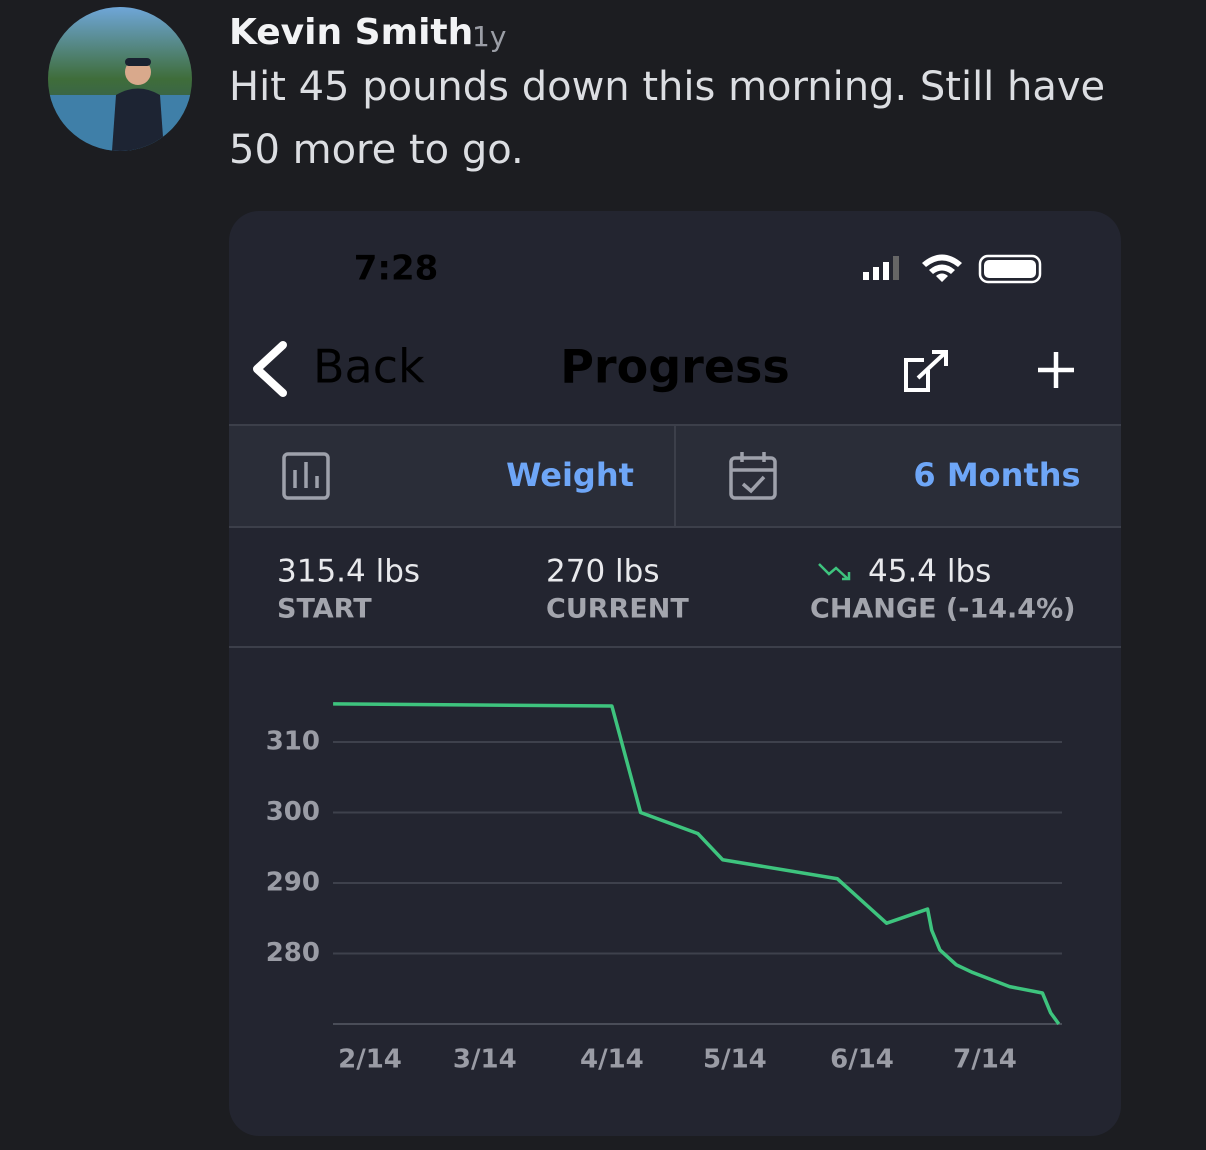 Image resolution: width=1206 pixels, height=1150 pixels. What do you see at coordinates (929, 572) in the screenshot?
I see `stat-value: 45.4 lbs` at bounding box center [929, 572].